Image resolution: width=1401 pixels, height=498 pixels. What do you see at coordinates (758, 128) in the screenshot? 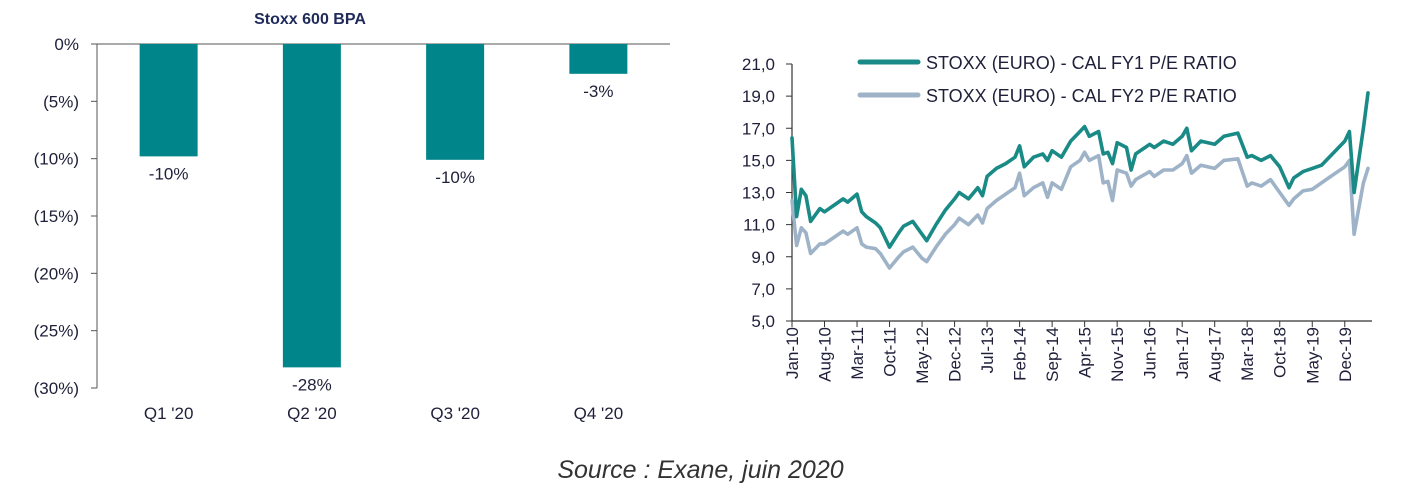
I see `line-y-tick-label: 17,0` at bounding box center [758, 128].